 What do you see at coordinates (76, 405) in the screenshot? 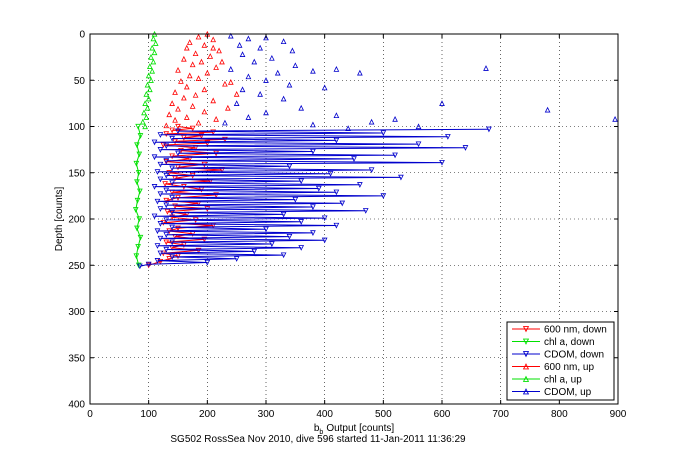
I see `y-tick-label: 400` at bounding box center [76, 405].